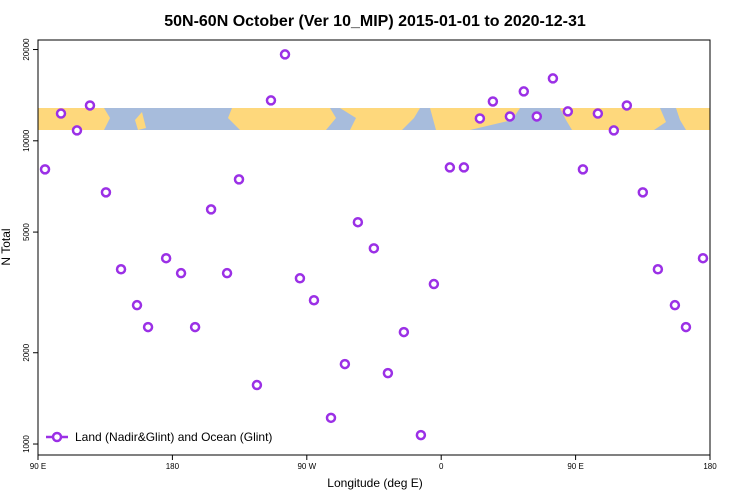 Image resolution: width=750 pixels, height=500 pixels. Describe the element at coordinates (374, 119) in the screenshot. I see `map-strip` at that location.